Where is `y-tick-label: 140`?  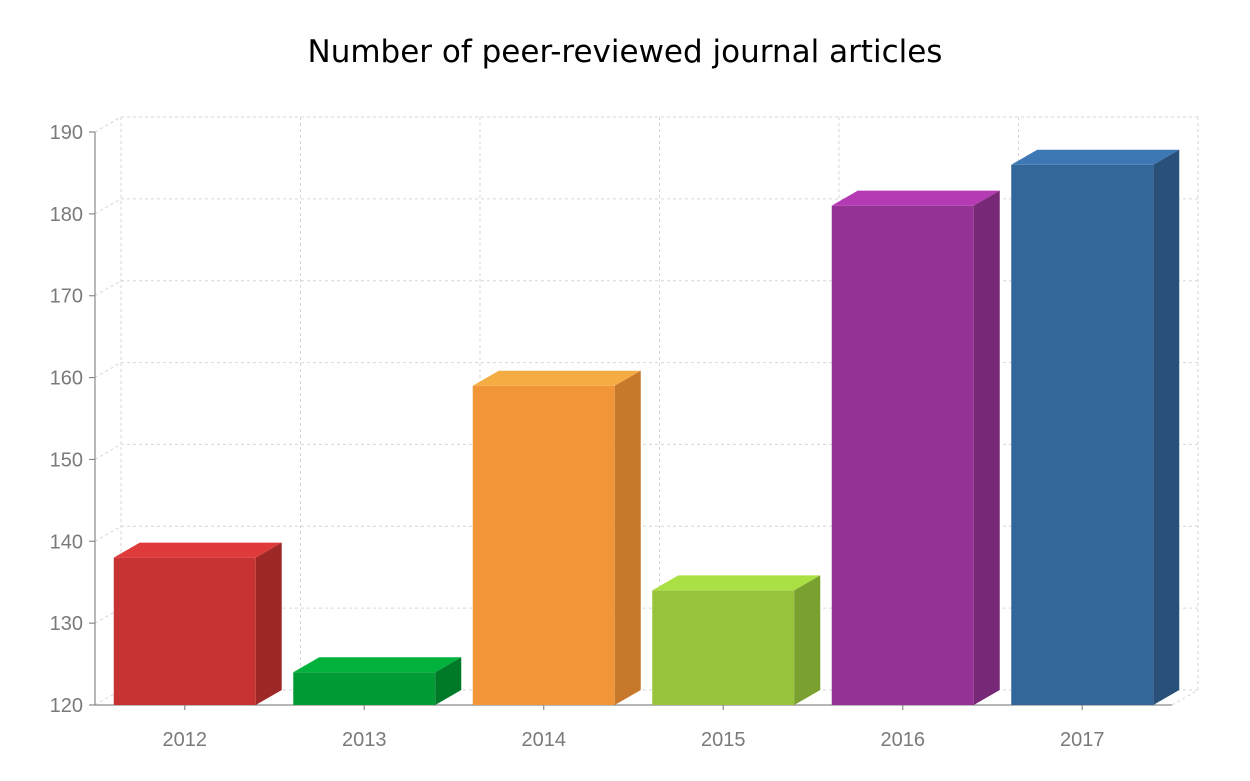 y-tick-label: 140 is located at coordinates (66, 542).